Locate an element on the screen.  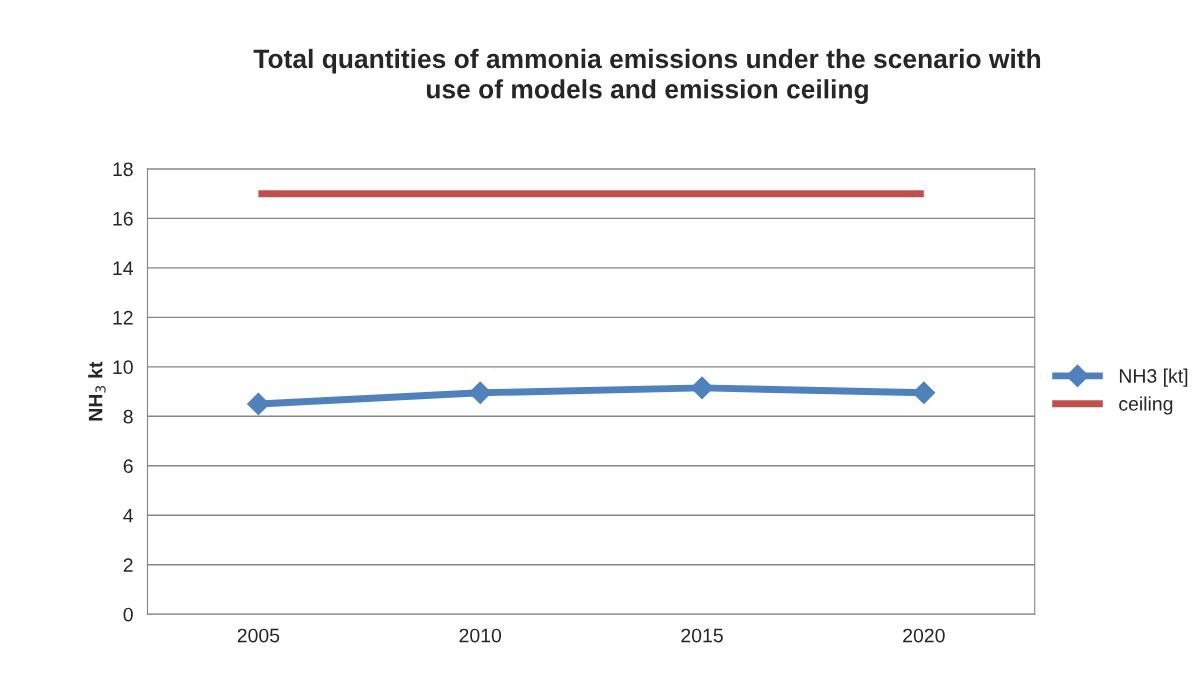
y-tick-label: 16 is located at coordinates (123, 218).